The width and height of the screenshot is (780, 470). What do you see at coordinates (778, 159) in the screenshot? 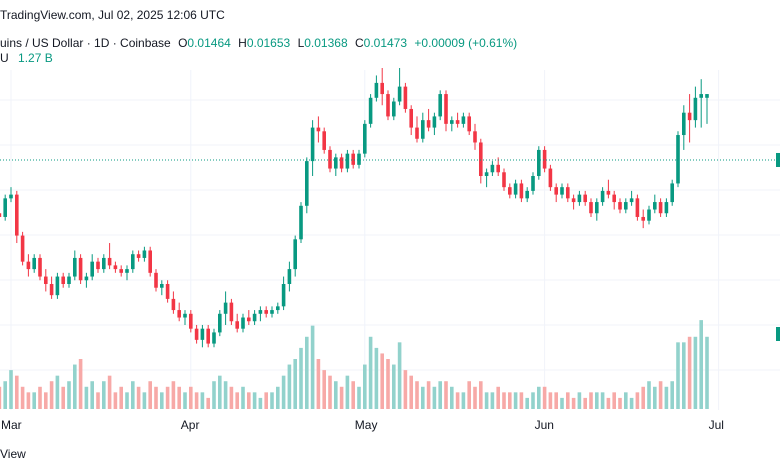
I see `last-price-marker` at bounding box center [778, 159].